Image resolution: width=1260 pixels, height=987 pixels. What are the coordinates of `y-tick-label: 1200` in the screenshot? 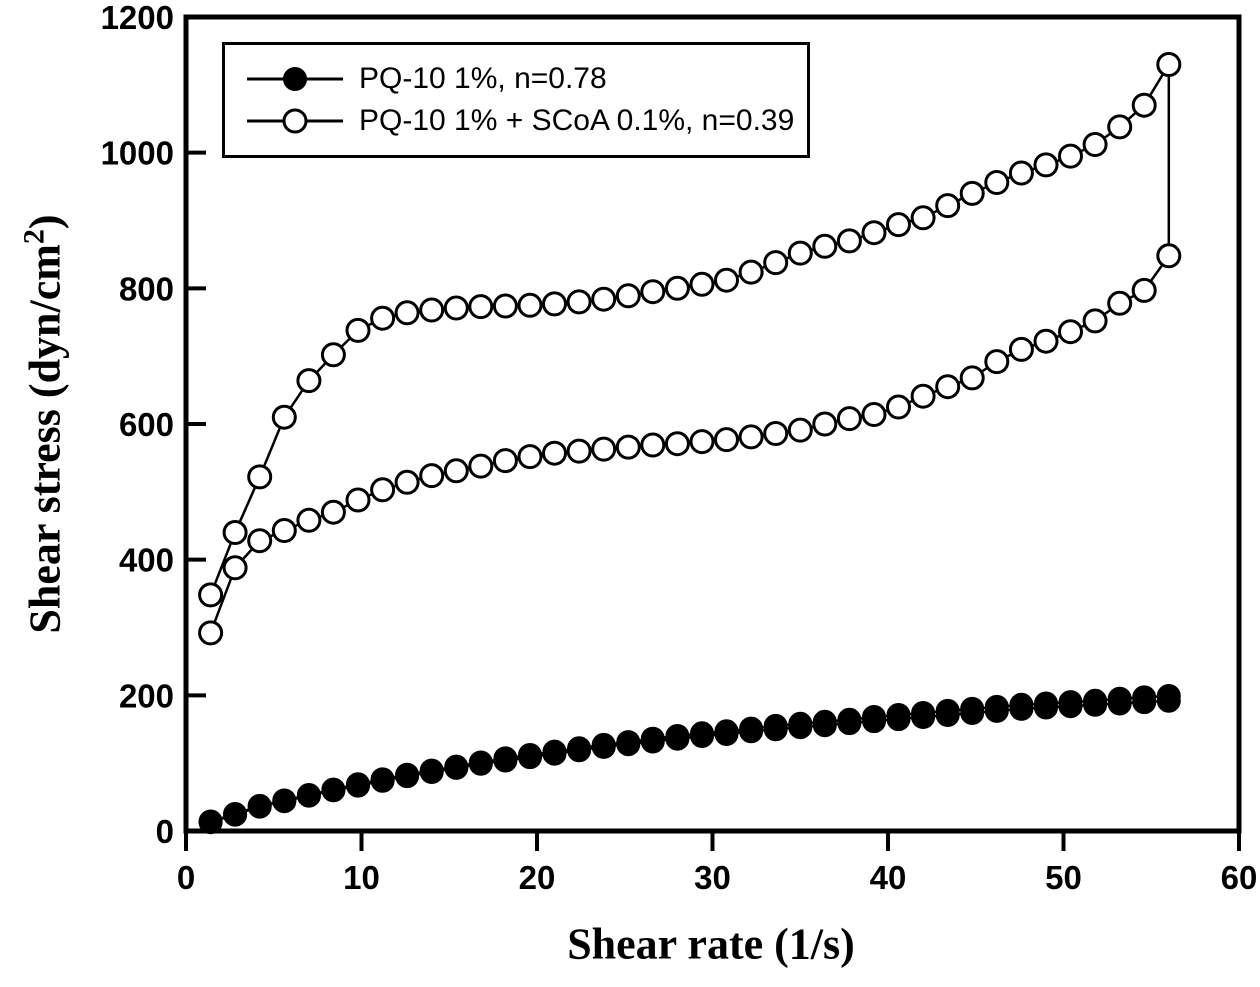 It's located at (137, 18).